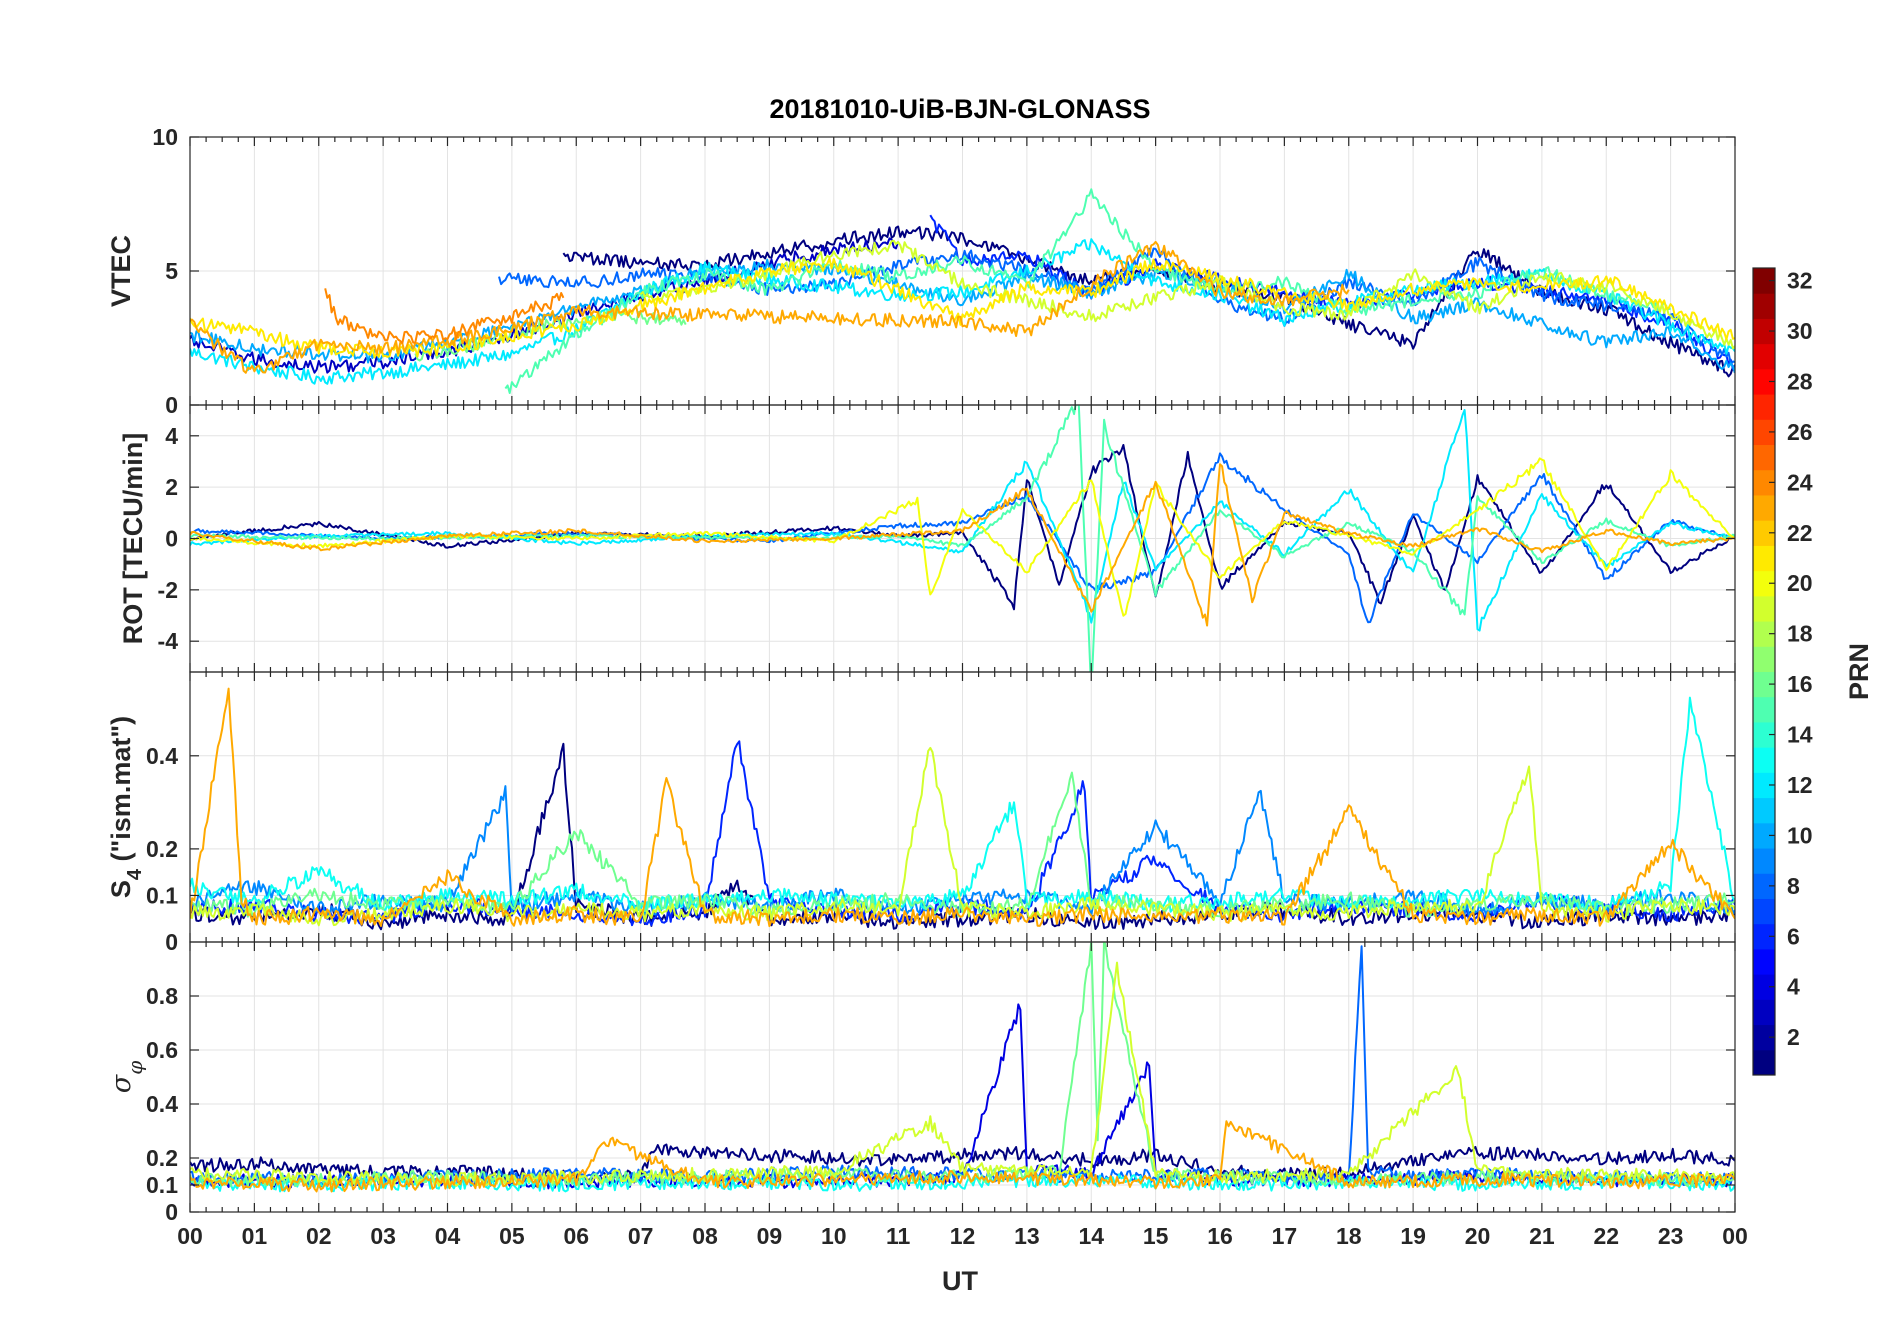 This screenshot has width=1902, height=1330. What do you see at coordinates (512, 1236) in the screenshot?
I see `x-tick-label: 05` at bounding box center [512, 1236].